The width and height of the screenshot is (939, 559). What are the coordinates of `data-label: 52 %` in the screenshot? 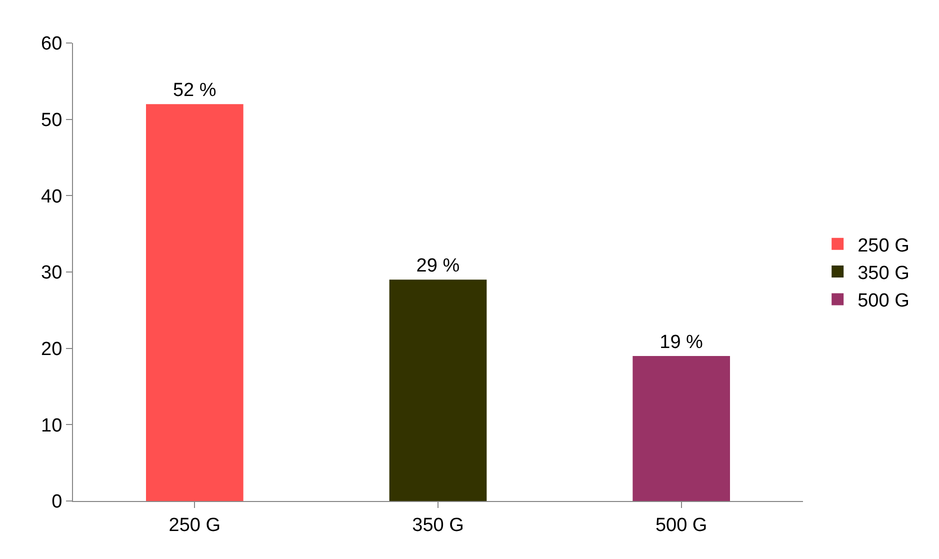 It's located at (194, 91).